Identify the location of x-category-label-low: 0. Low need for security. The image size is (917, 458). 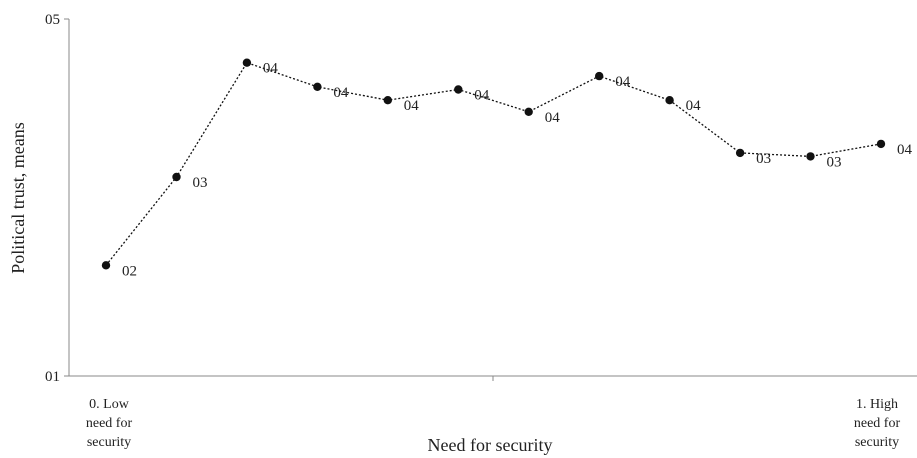
(109, 423).